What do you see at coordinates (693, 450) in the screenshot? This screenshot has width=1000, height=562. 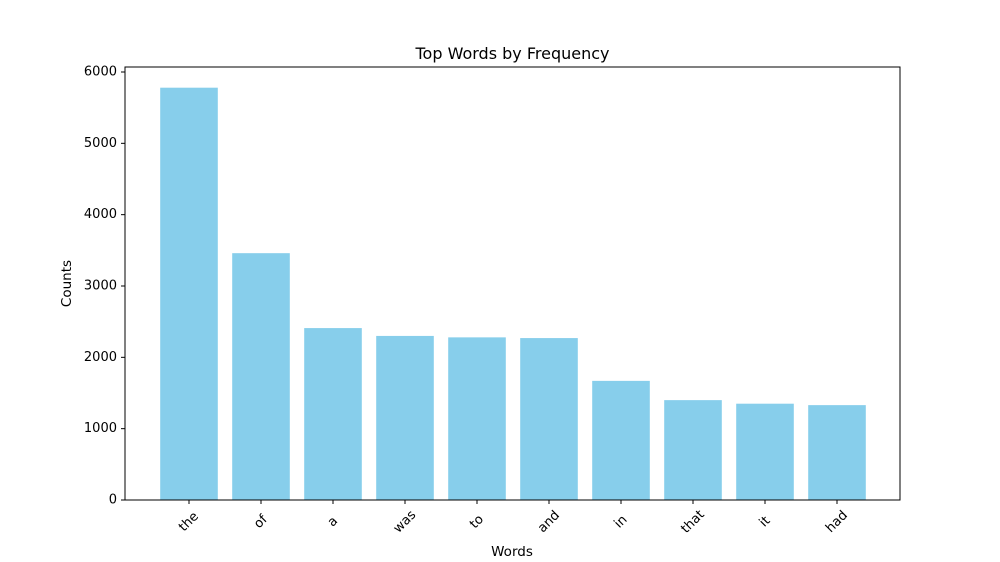 I see `bar-that` at bounding box center [693, 450].